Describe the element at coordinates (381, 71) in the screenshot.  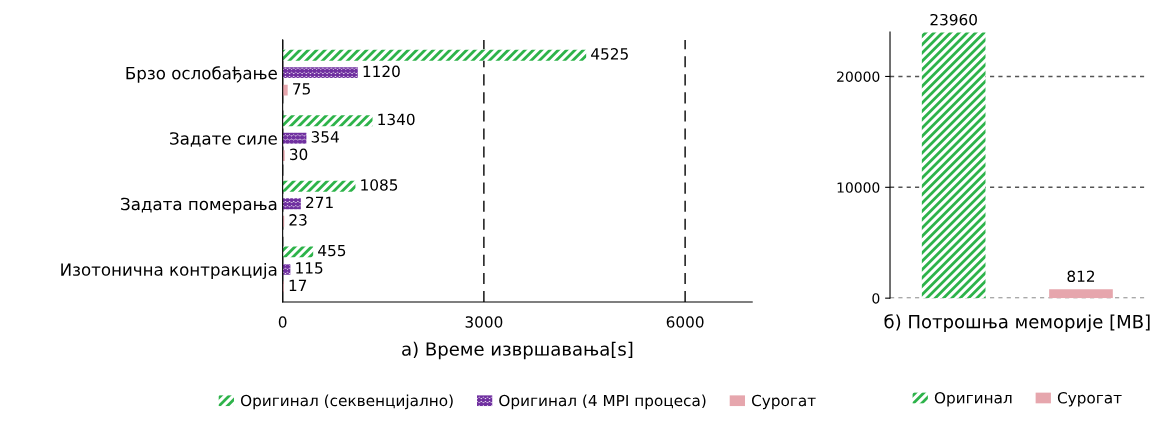
I see `data-label: 1120` at that location.